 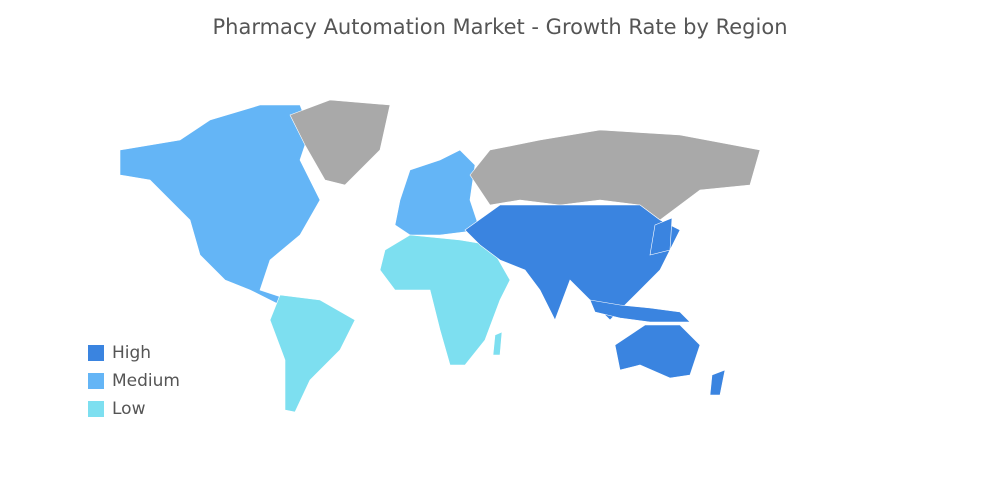 What do you see at coordinates (445, 300) in the screenshot?
I see `africa` at bounding box center [445, 300].